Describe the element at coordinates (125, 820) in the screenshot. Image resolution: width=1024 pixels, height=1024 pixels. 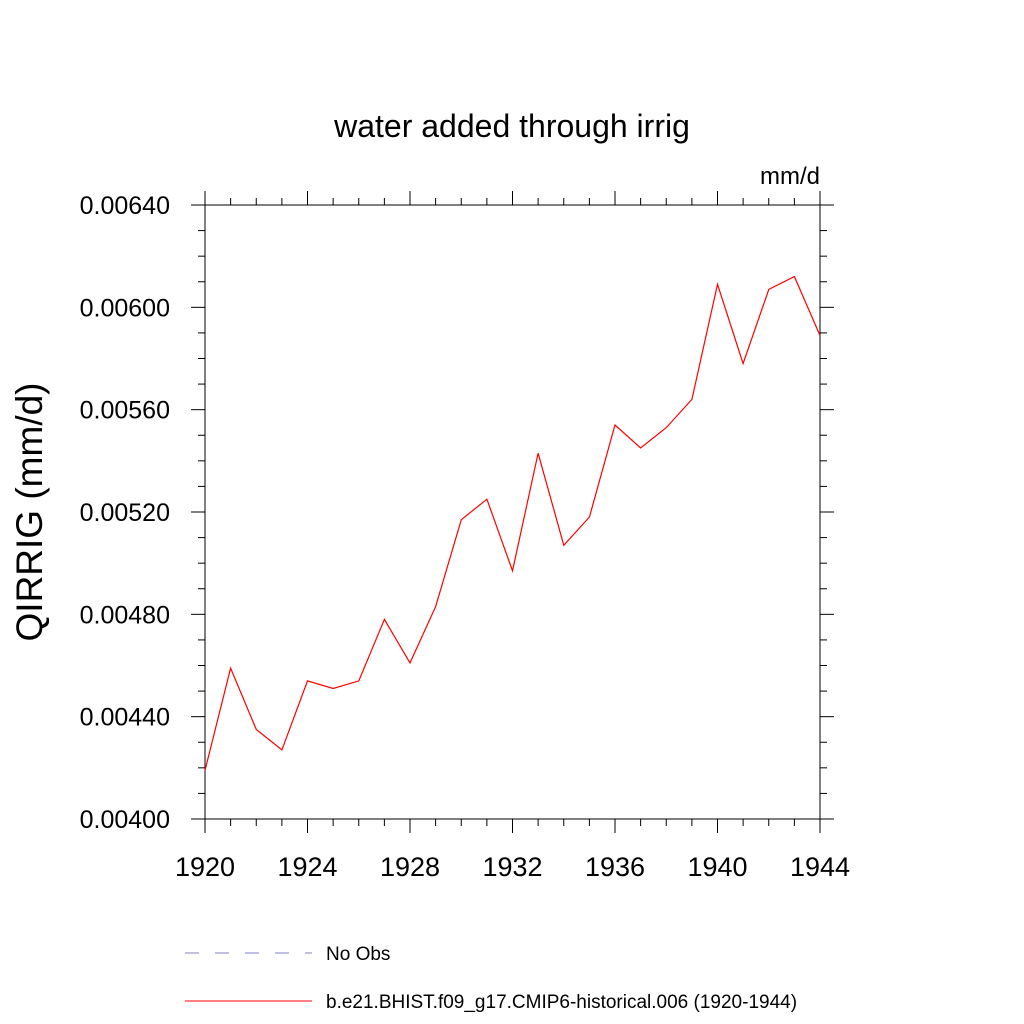
I see `y-tick-label: 0.00400` at that location.